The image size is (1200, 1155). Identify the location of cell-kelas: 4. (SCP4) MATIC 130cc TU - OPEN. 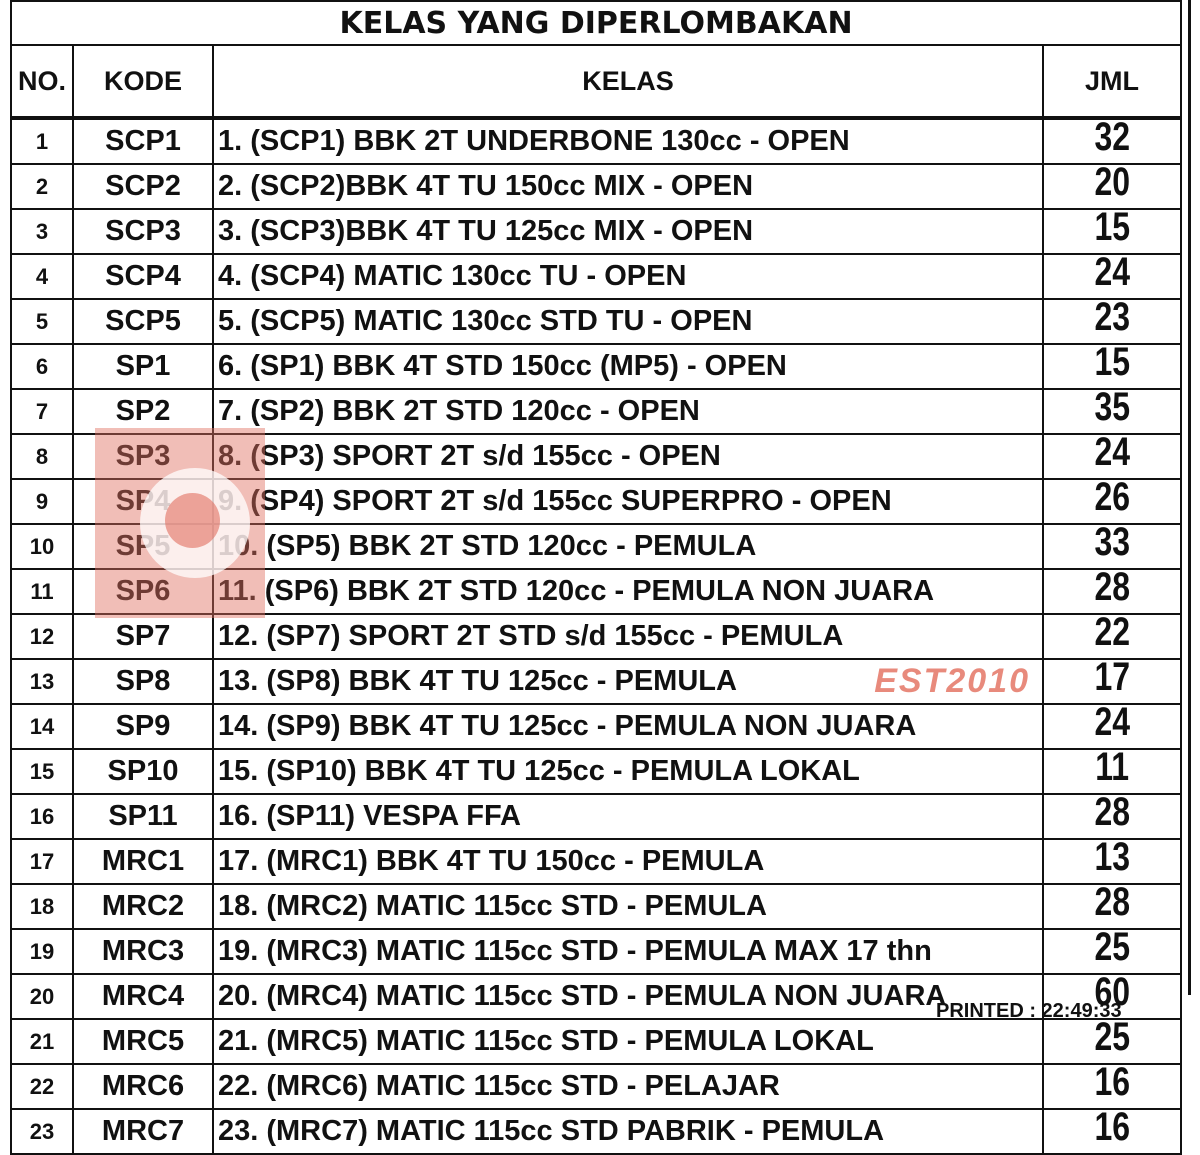
(628, 276).